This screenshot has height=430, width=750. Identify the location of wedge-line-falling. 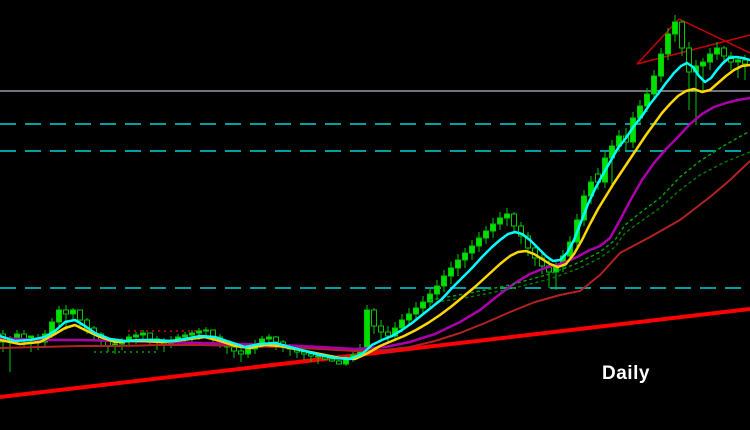
(714, 36).